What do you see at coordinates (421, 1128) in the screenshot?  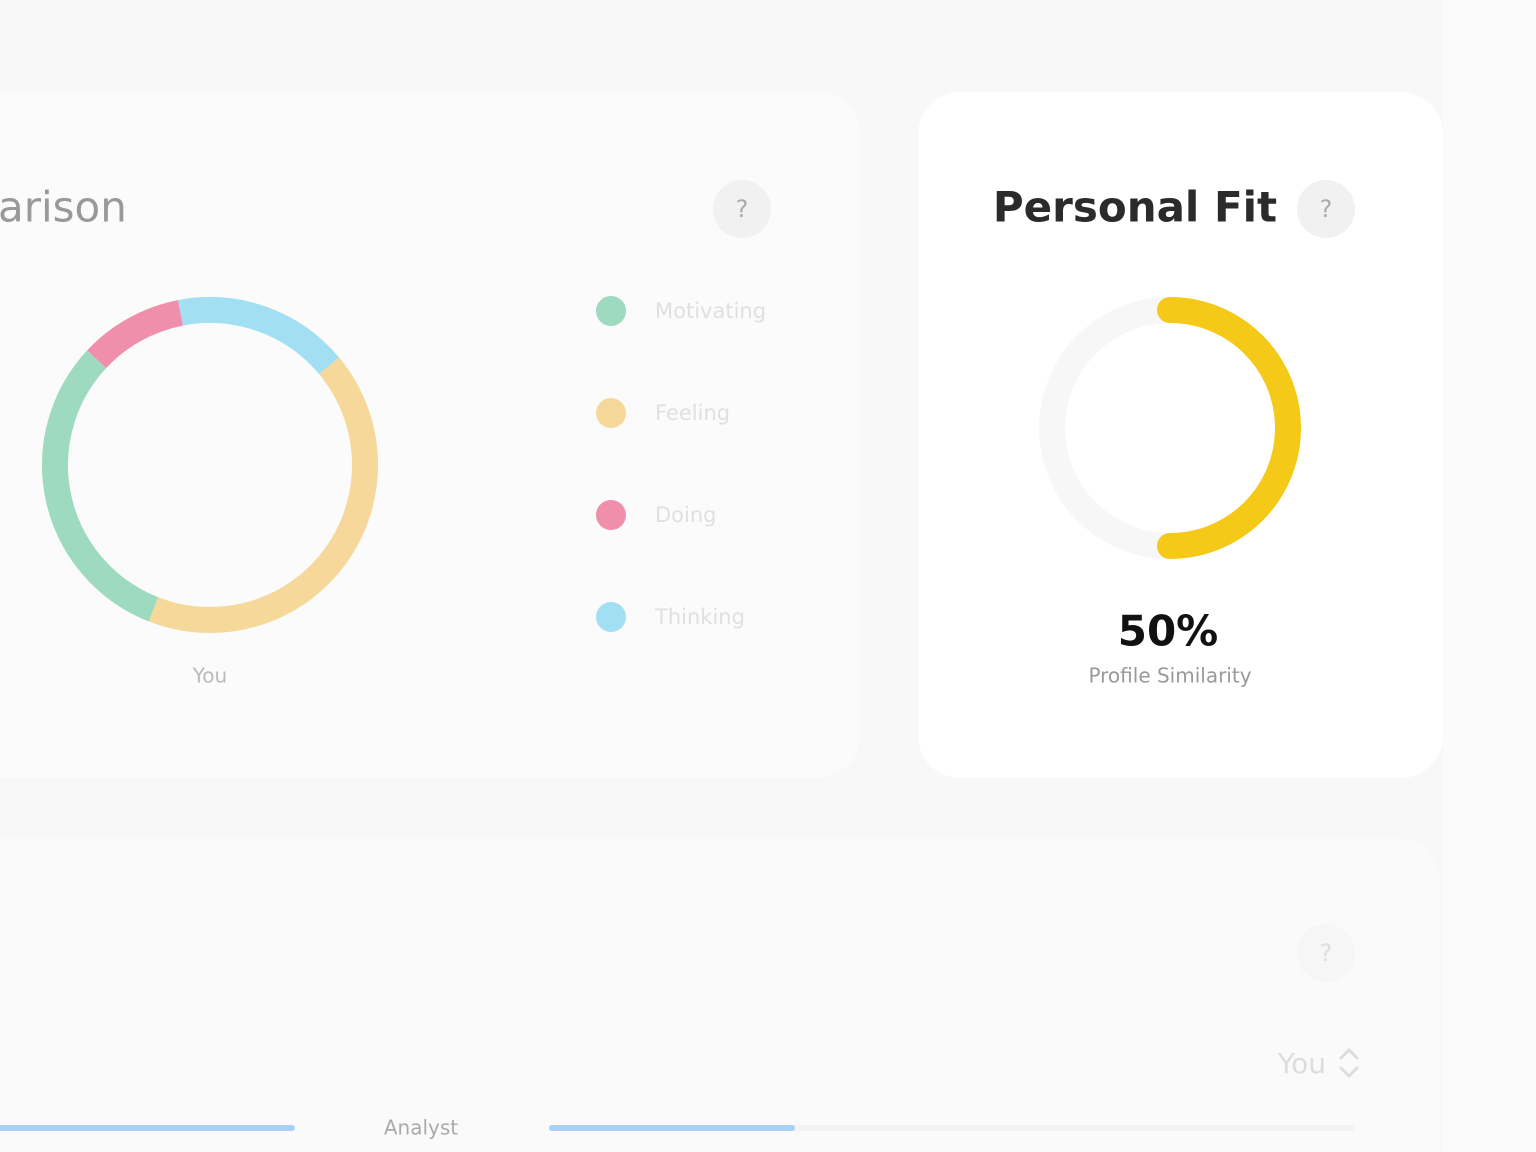 I see `row-label: Analyst` at bounding box center [421, 1128].